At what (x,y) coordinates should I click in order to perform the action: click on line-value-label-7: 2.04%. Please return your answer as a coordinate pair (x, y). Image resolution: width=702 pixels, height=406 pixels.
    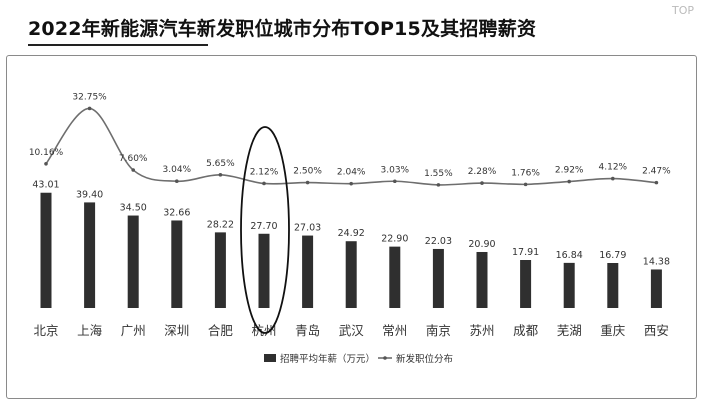
    Looking at the image, I should click on (351, 173).